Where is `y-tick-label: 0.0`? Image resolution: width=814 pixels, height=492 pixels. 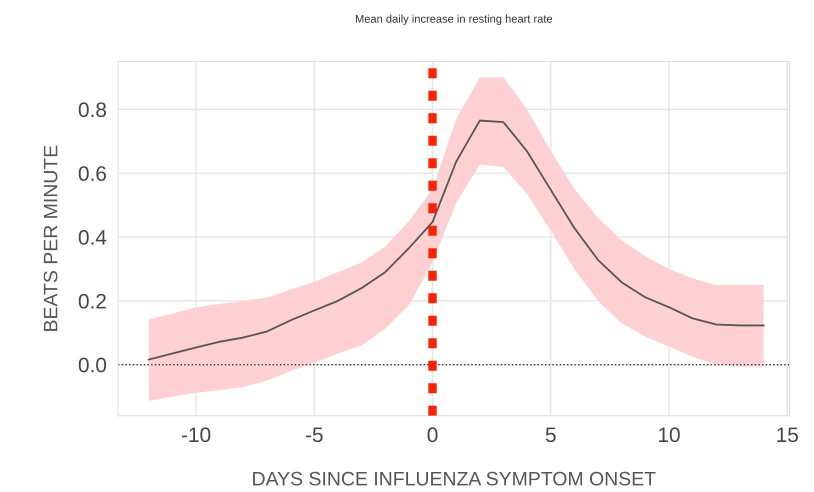 y-tick-label: 0.0 is located at coordinates (92, 365).